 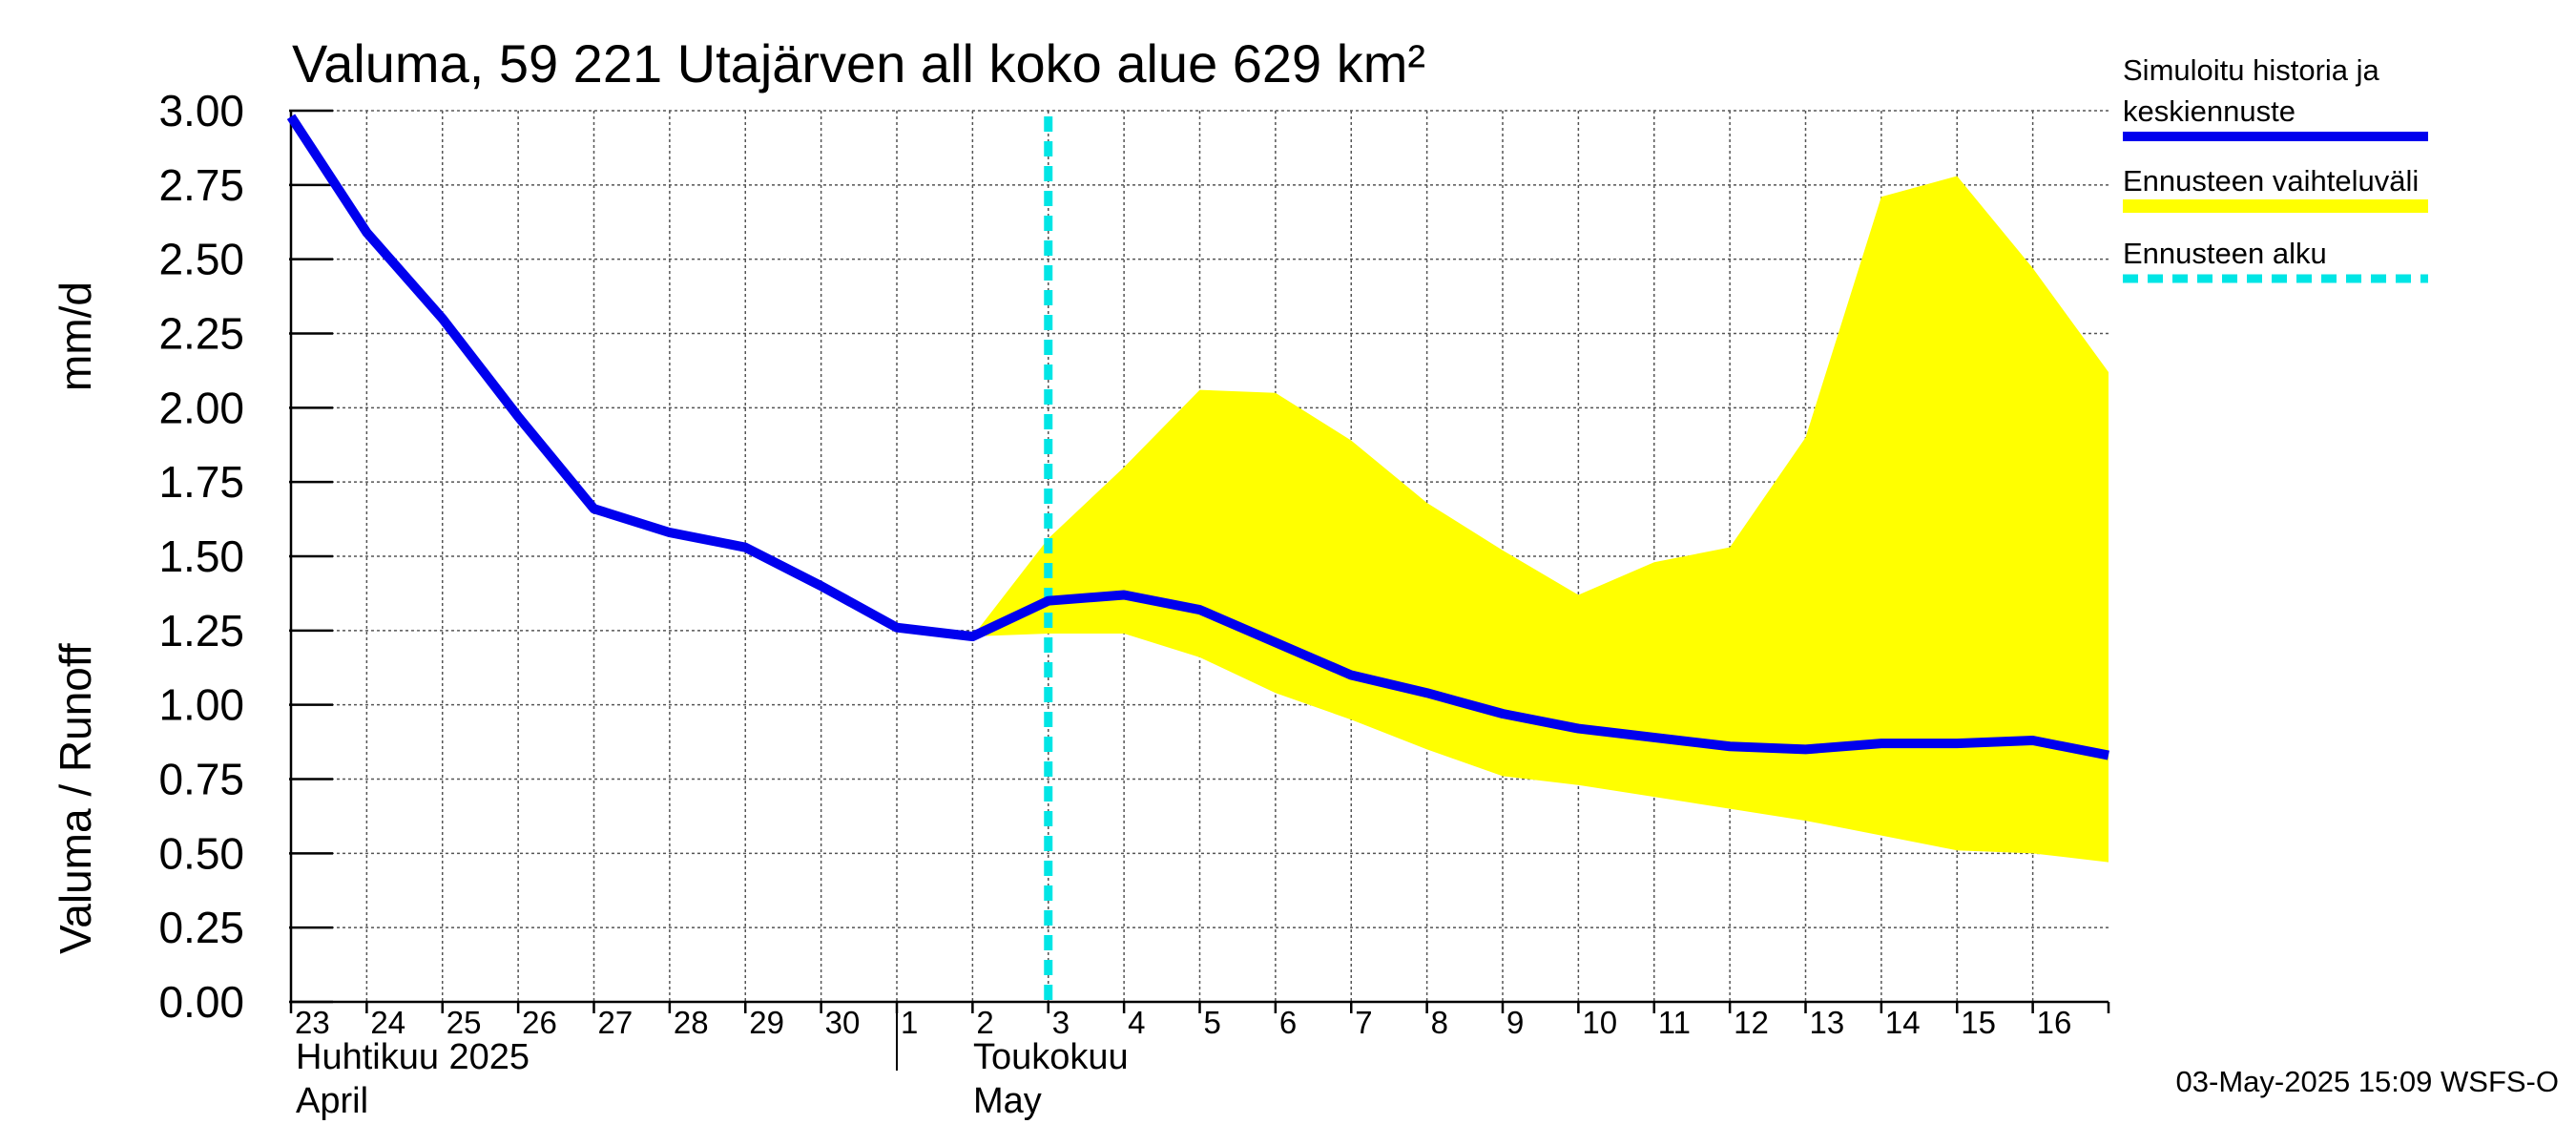 I want to click on x-tick-label: 27, so click(x=616, y=1022).